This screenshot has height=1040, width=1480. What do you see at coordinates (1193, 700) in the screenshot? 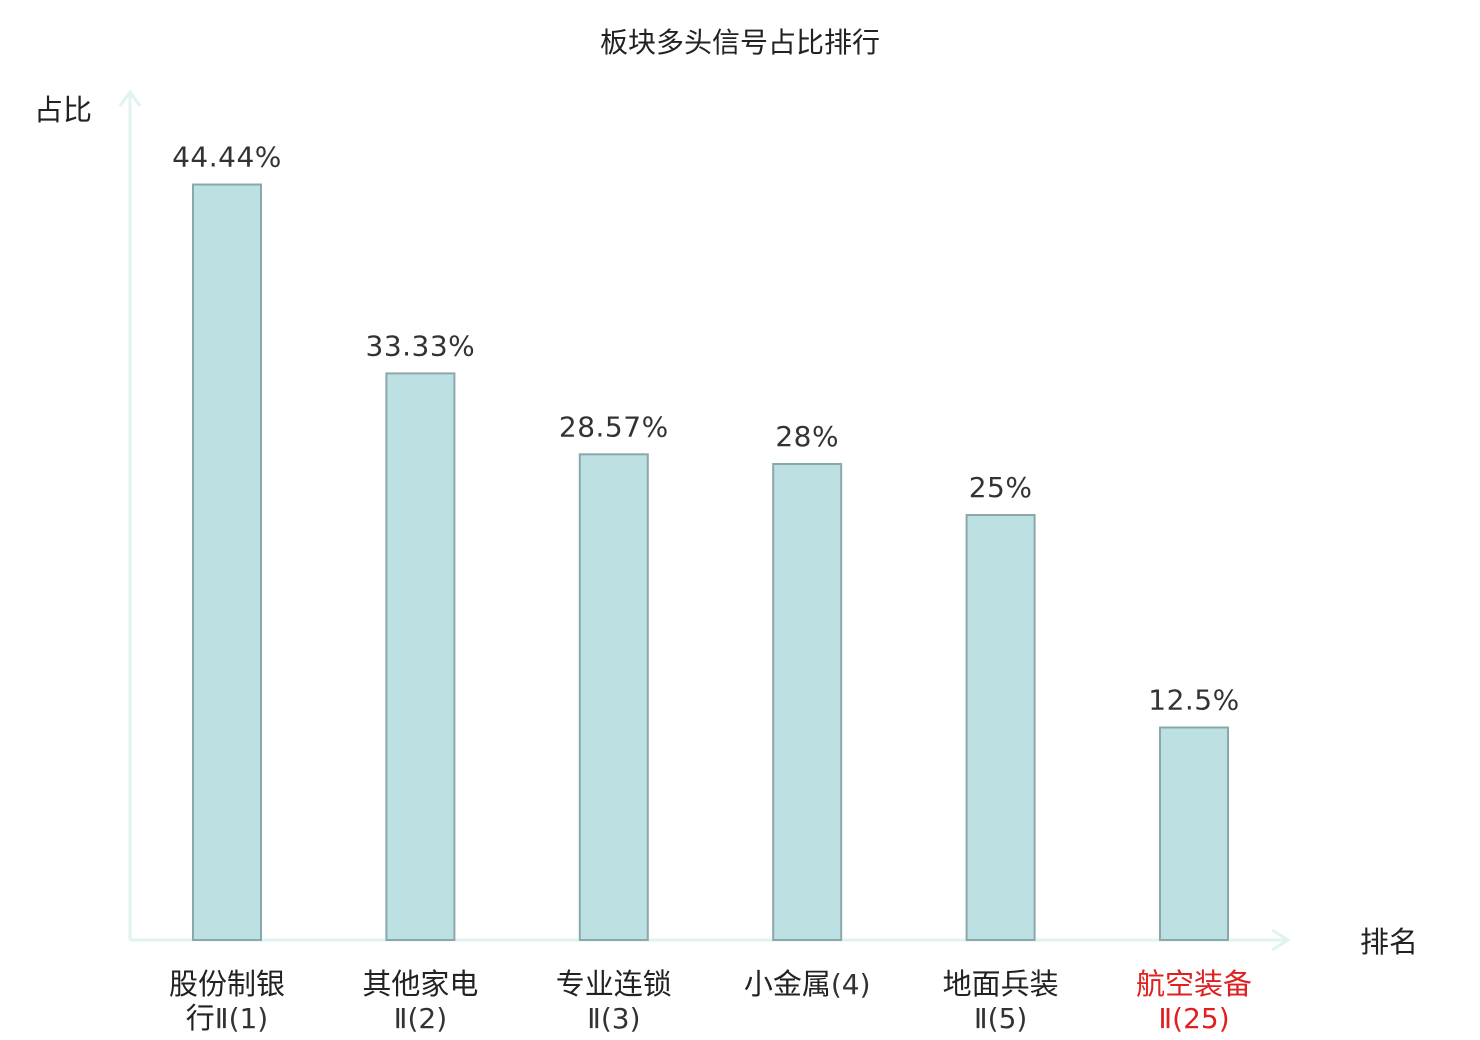
I see `data-label: 12.5%` at bounding box center [1193, 700].